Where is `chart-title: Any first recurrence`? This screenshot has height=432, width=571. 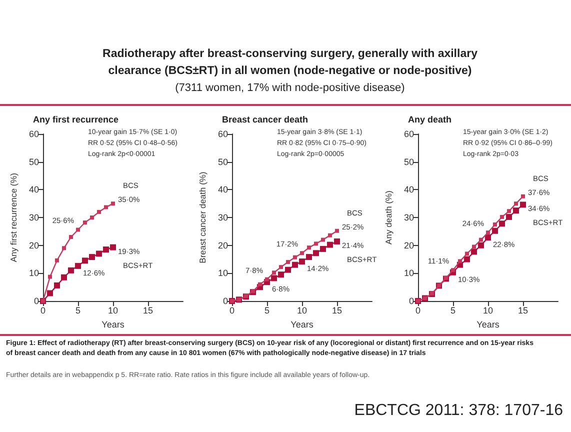
chart-title: Any first recurrence is located at coordinates (76, 119).